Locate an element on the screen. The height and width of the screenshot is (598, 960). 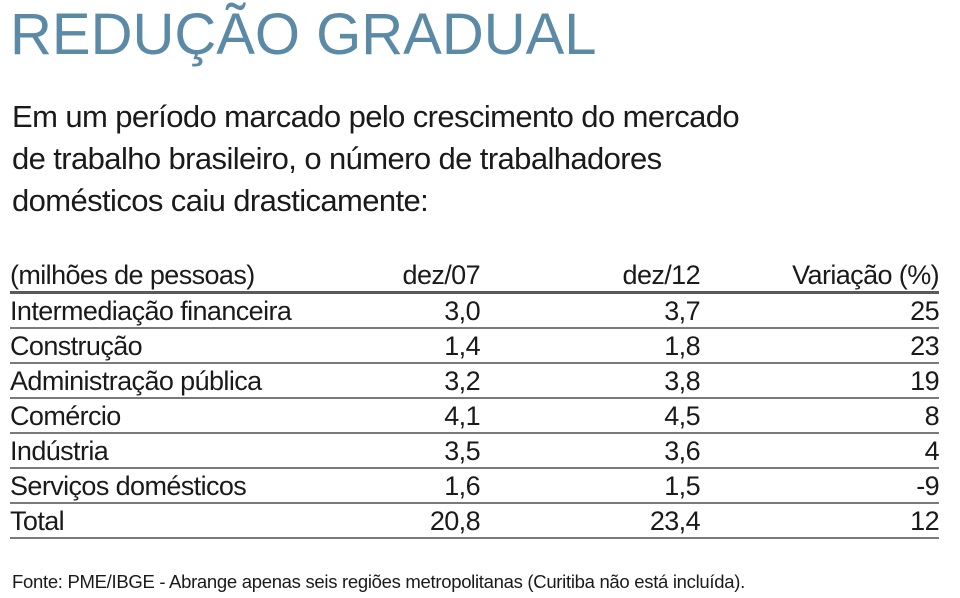
cell-dez07: 3,2 is located at coordinates (462, 381).